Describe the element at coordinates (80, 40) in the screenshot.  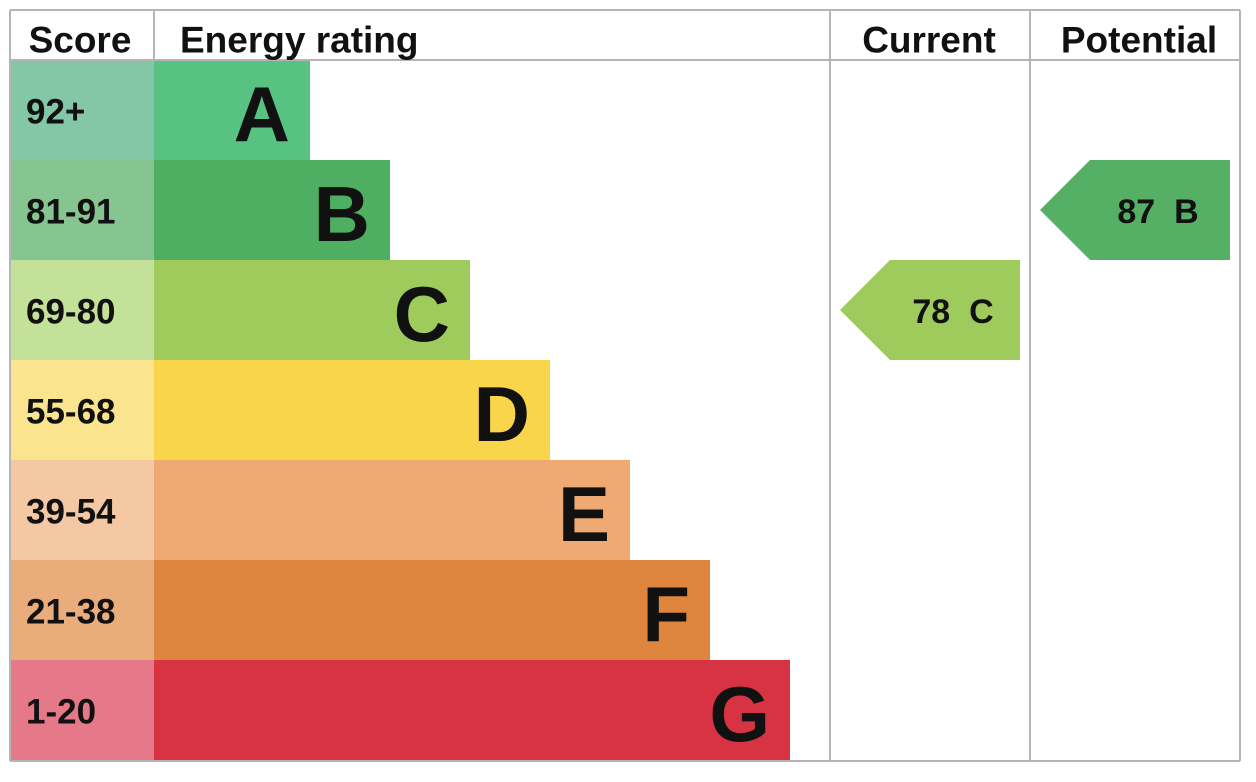
I see `header-score: Score` at that location.